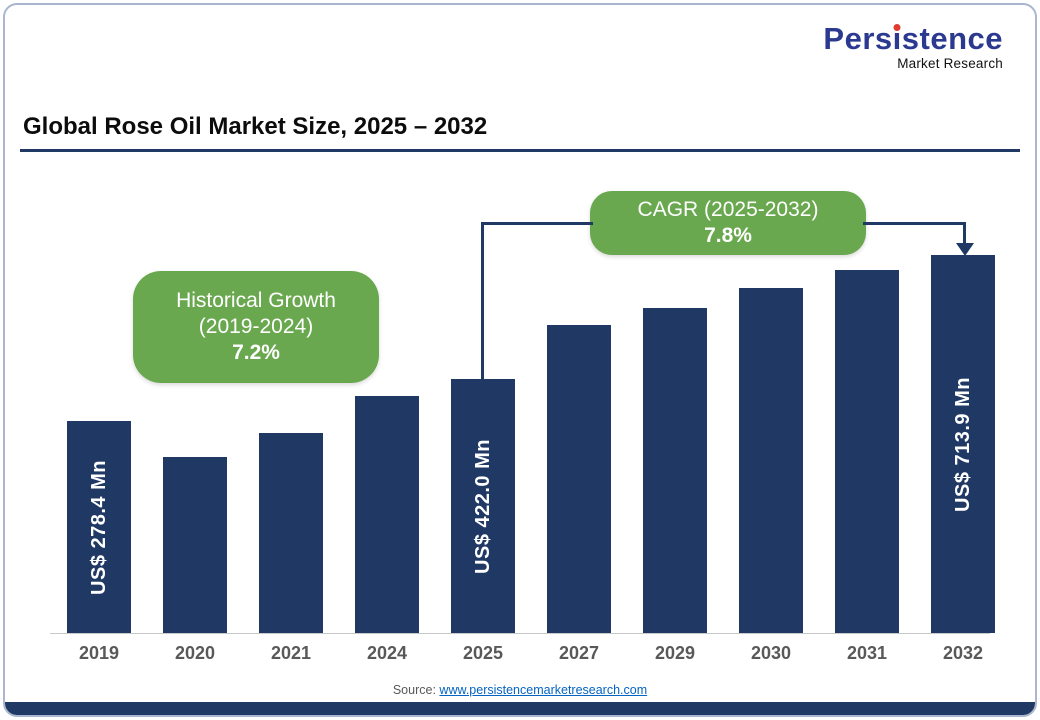 Image resolution: width=1040 pixels, height=720 pixels. What do you see at coordinates (387, 653) in the screenshot?
I see `x-axis-label-2024: 2024` at bounding box center [387, 653].